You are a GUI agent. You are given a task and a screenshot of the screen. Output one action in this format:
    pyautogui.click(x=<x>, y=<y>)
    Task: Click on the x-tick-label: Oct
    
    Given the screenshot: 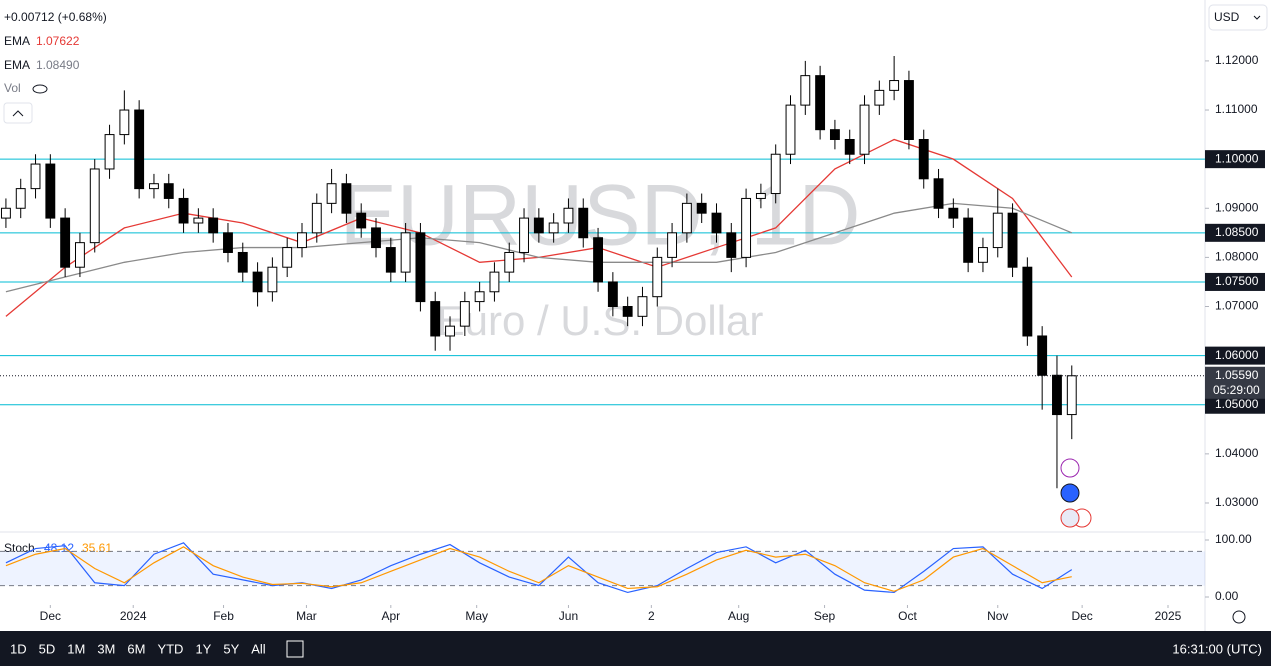 What is the action you would take?
    pyautogui.click(x=907, y=616)
    